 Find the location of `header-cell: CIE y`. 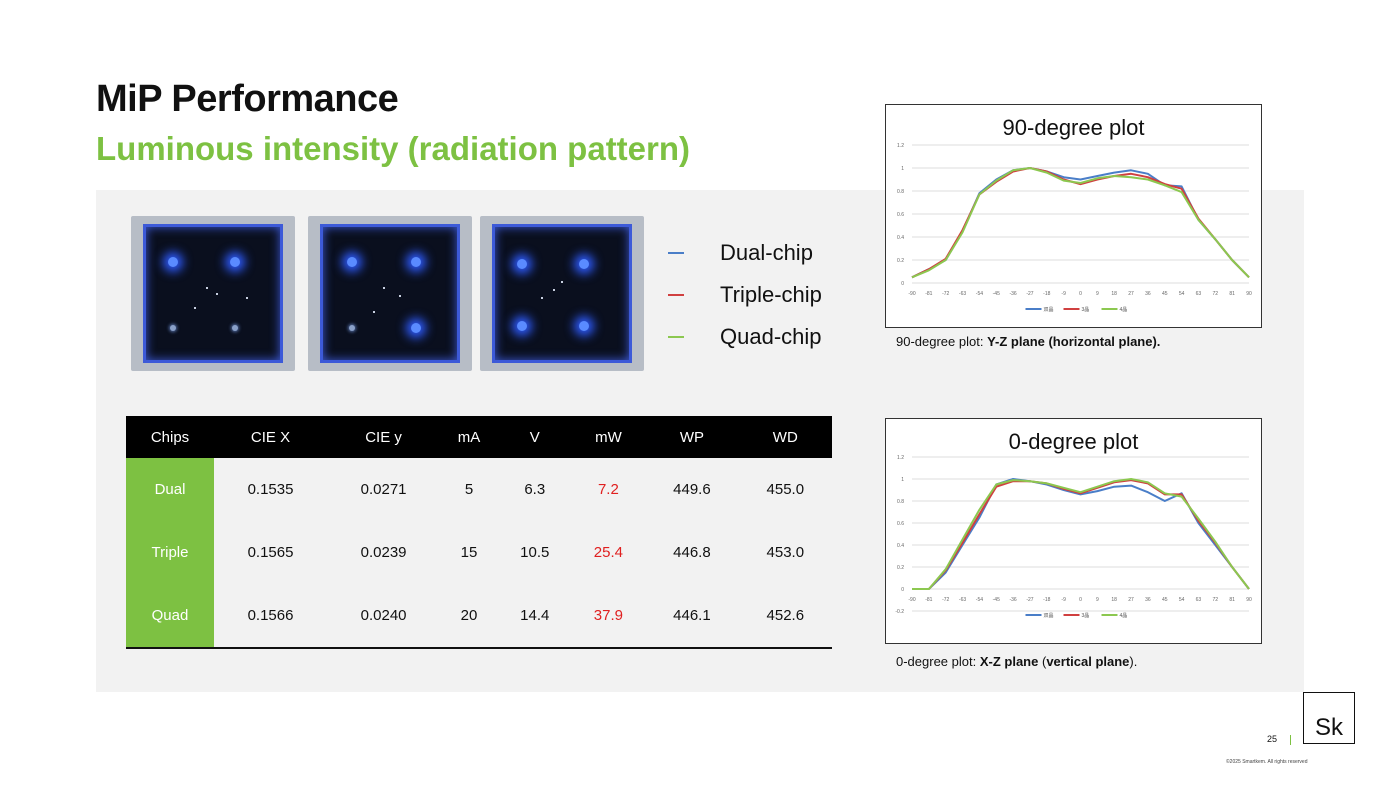

header-cell: CIE y is located at coordinates (384, 437).